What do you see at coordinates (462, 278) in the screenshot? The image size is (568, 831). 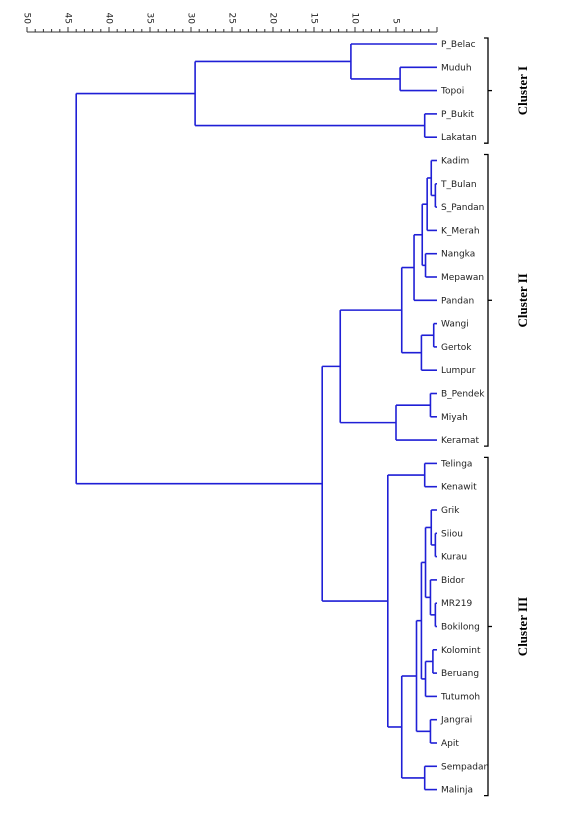 I see `leaf-label: Mepawan` at bounding box center [462, 278].